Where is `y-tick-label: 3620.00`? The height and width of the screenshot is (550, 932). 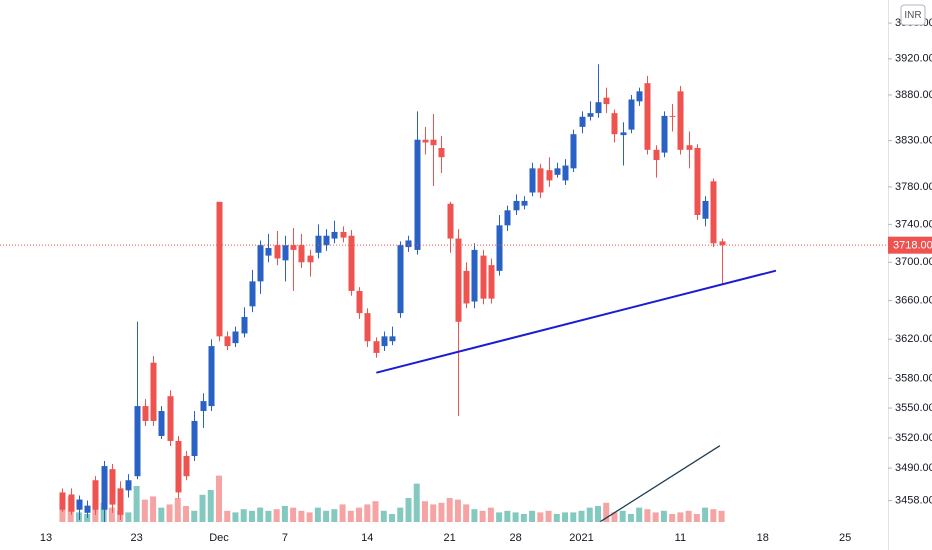
y-tick-label: 3620.00 is located at coordinates (913, 339).